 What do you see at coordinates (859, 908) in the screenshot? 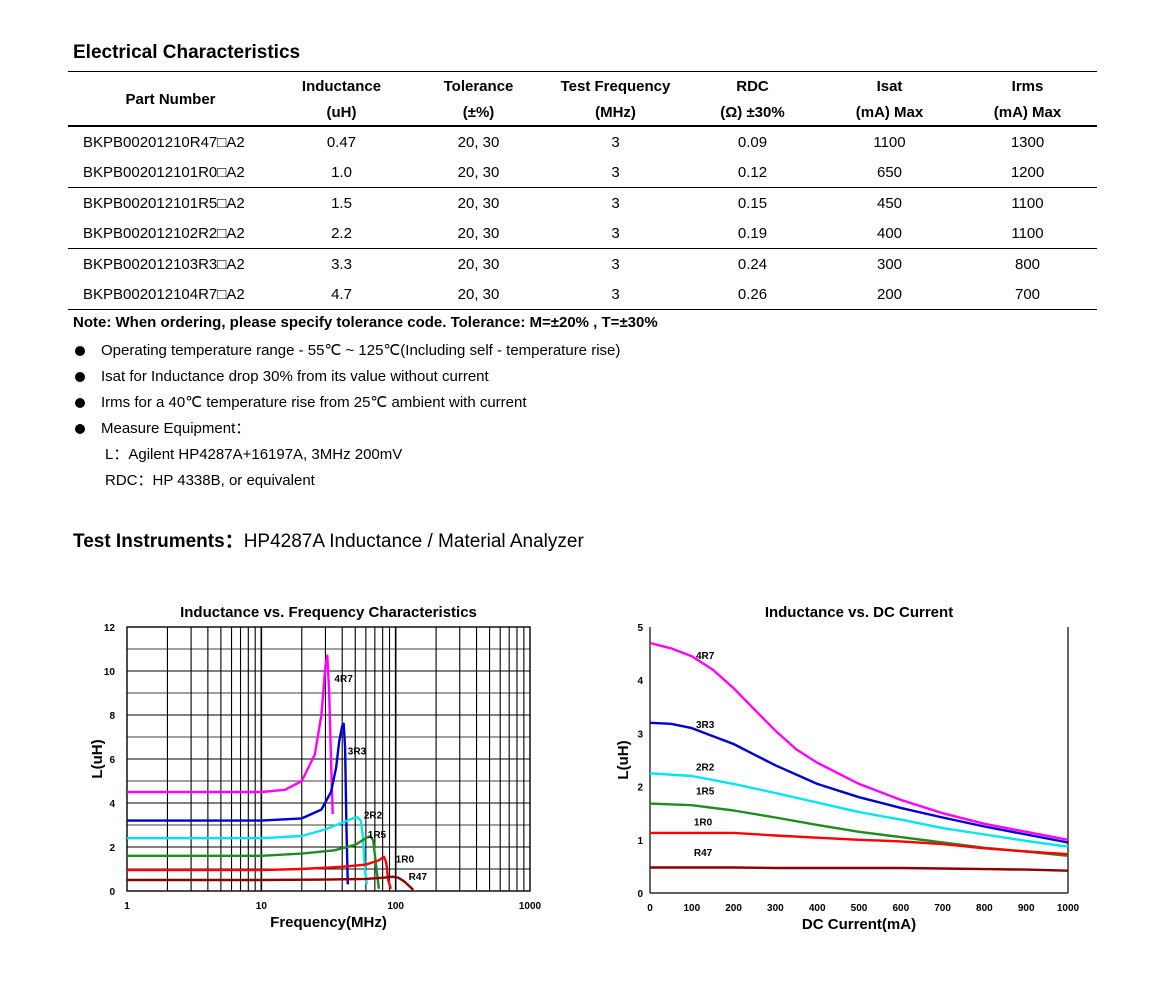
I see `x-tick-label: 500` at bounding box center [859, 908].